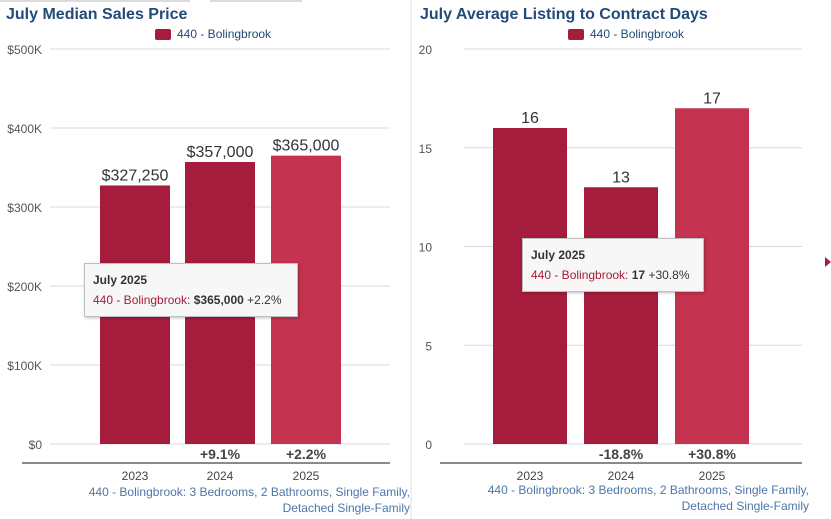 This screenshot has width=831, height=519. I want to click on change-label: +30.8%, so click(712, 454).